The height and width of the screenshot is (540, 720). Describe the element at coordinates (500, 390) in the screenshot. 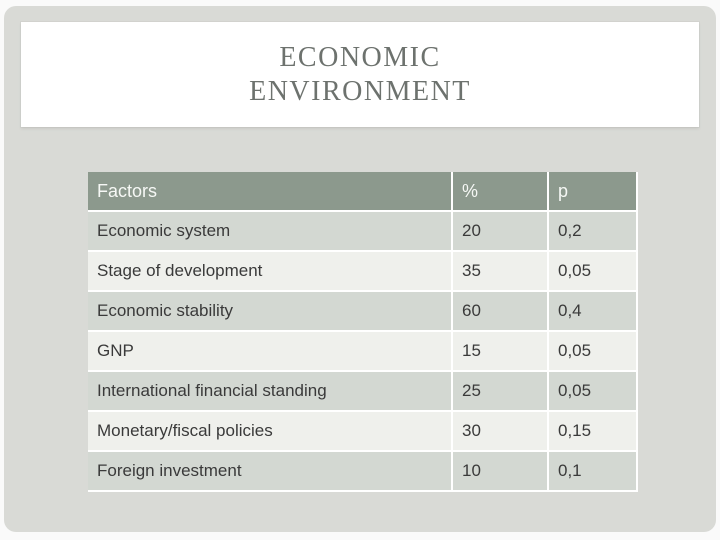

I see `cell-percent: 25` at that location.